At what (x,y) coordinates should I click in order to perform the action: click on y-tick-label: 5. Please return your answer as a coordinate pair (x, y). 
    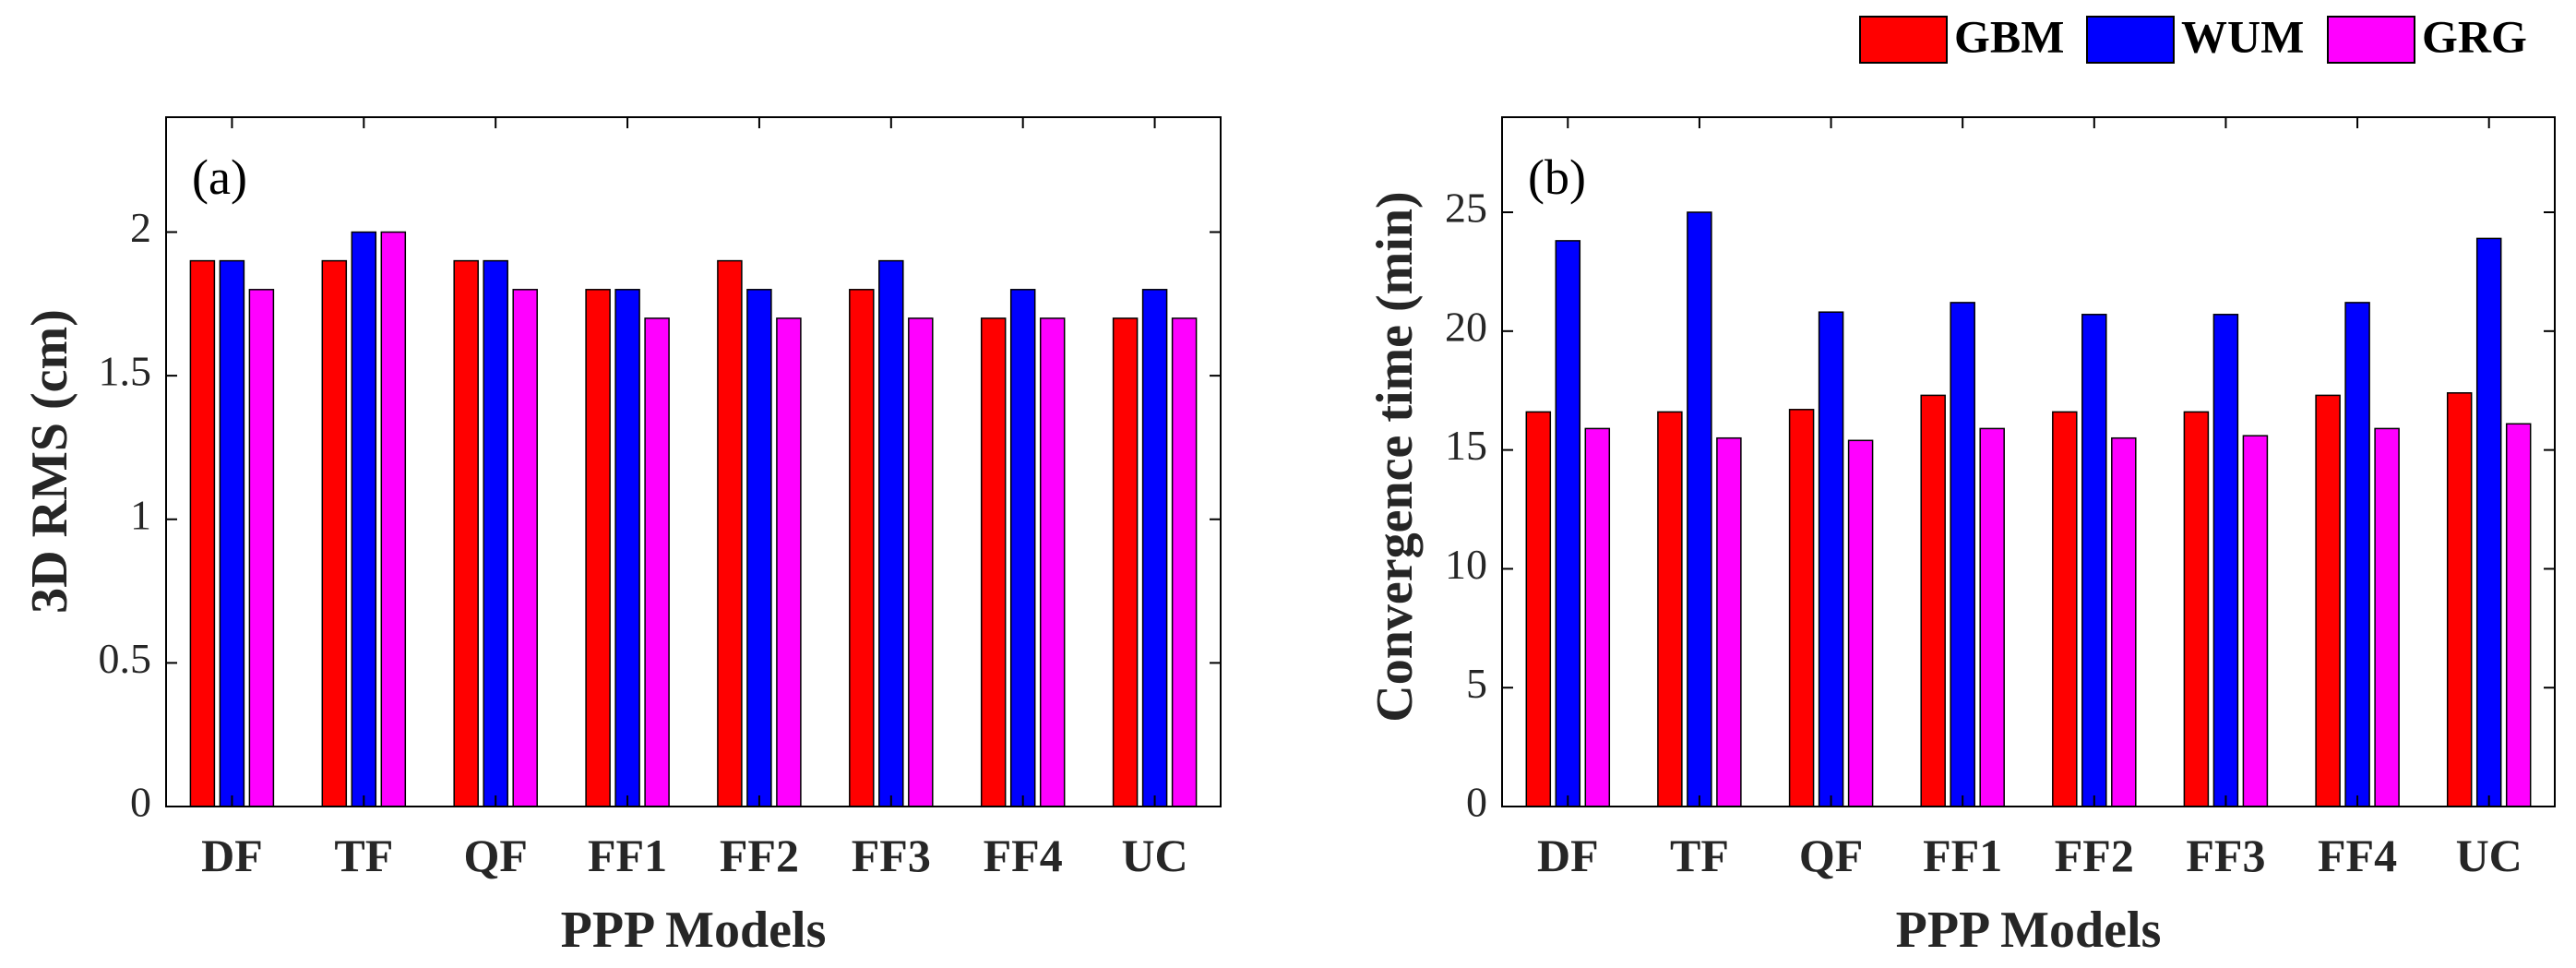
    Looking at the image, I should click on (1477, 683).